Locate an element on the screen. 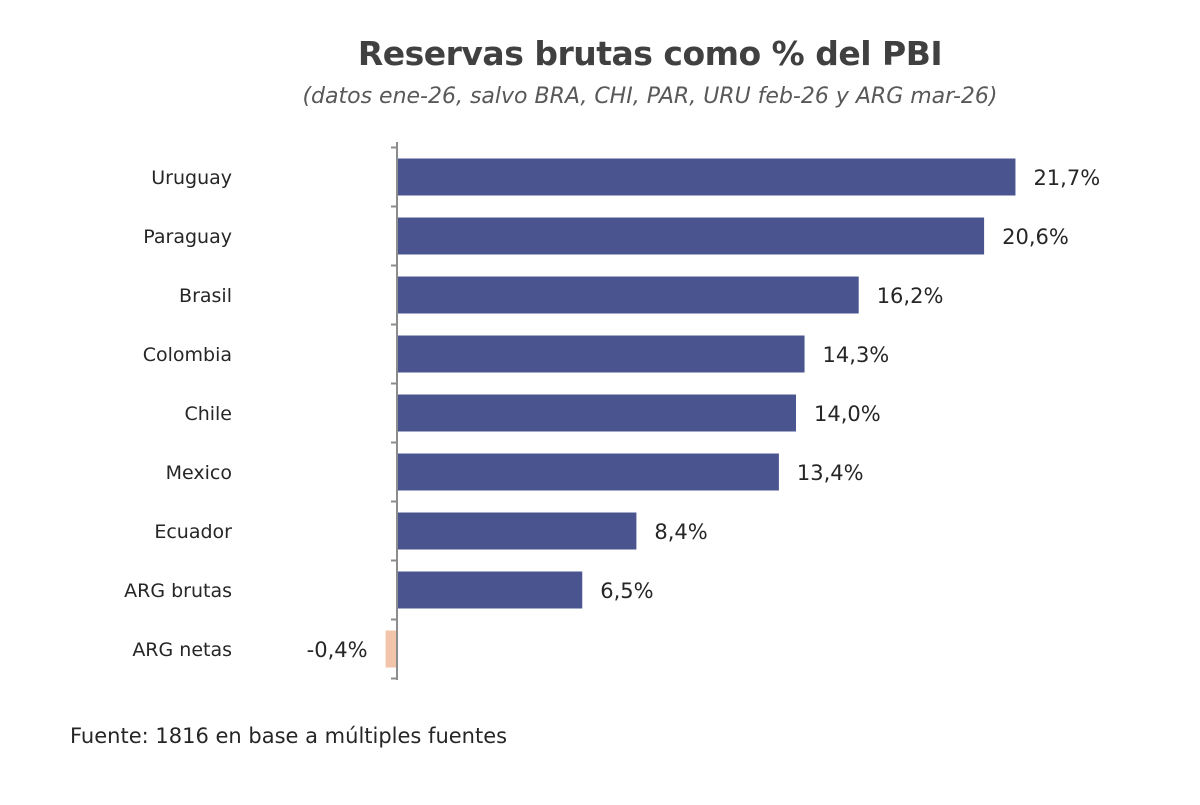 The image size is (1200, 805). data-label-8: -0,4% is located at coordinates (337, 650).